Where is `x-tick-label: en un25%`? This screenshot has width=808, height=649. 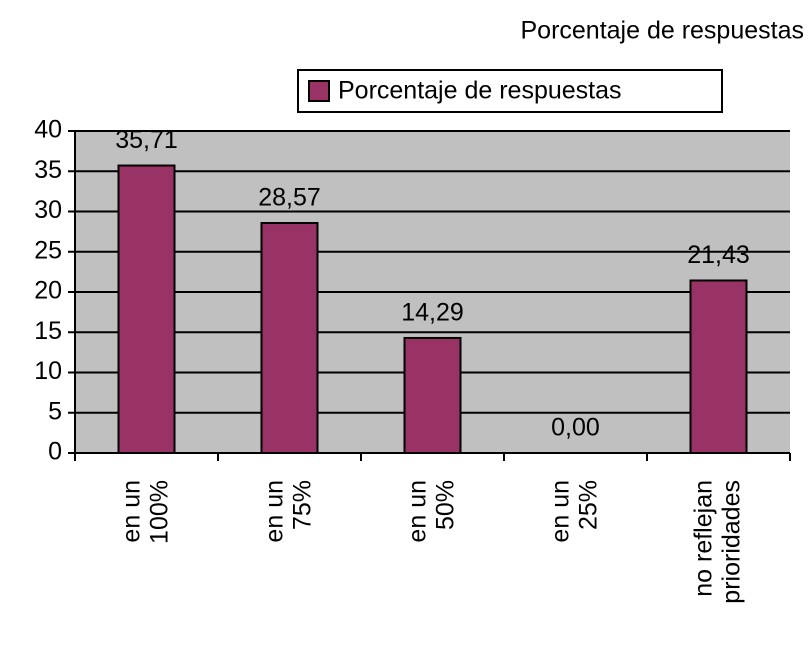
x-tick-label: en un25% is located at coordinates (574, 511).